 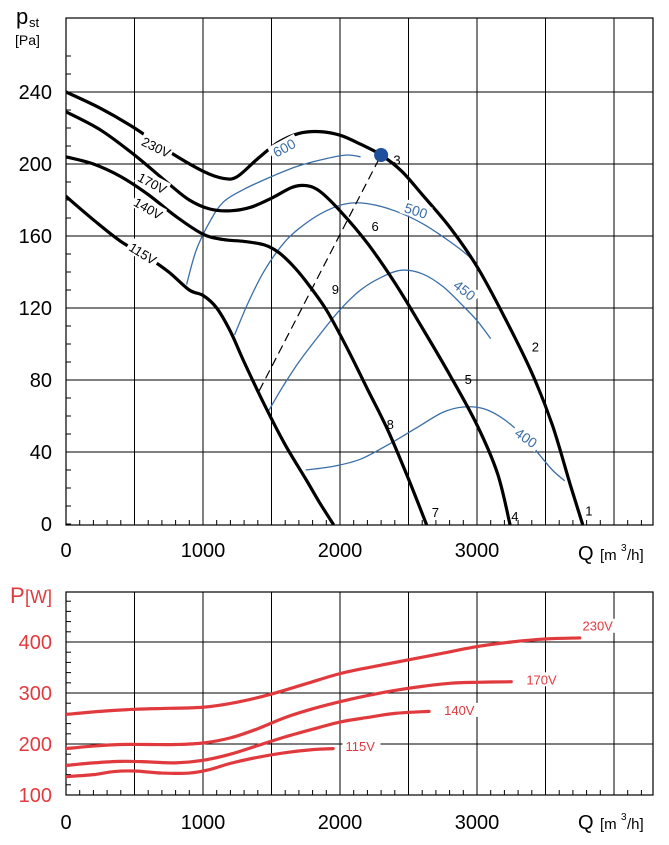 I want to click on point-label-1: 1, so click(x=588, y=510).